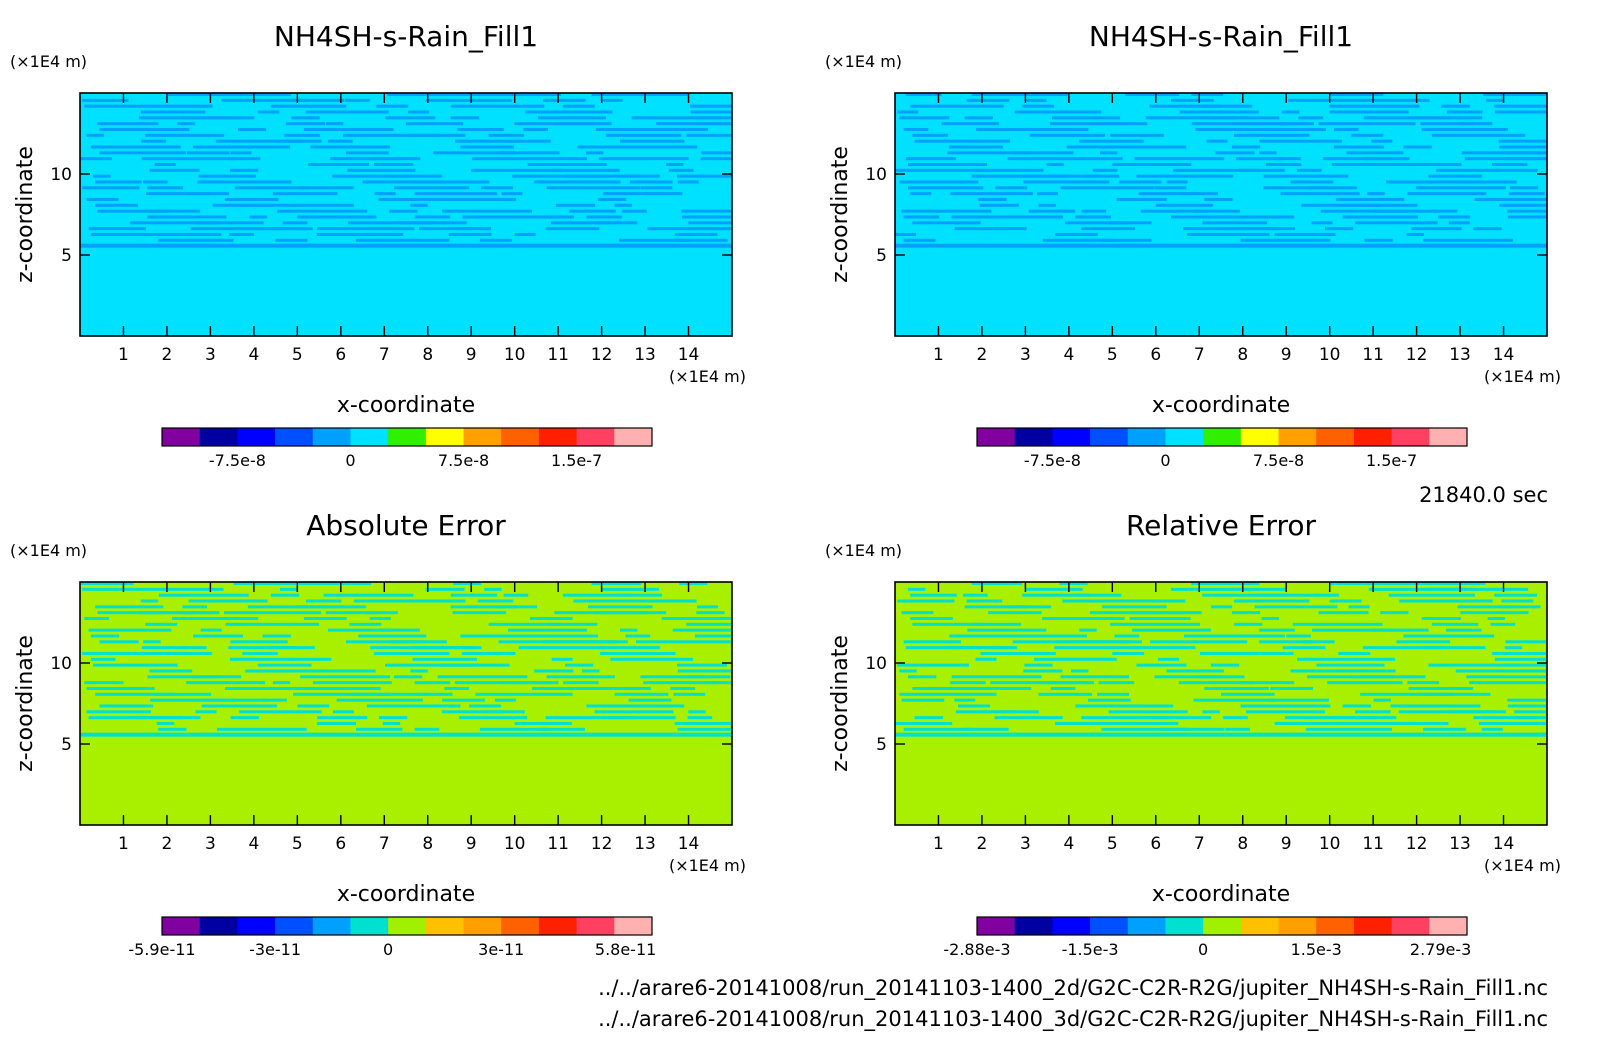 The width and height of the screenshot is (1604, 1058). Describe the element at coordinates (471, 844) in the screenshot. I see `chart-2-x-tick-label: 9` at that location.